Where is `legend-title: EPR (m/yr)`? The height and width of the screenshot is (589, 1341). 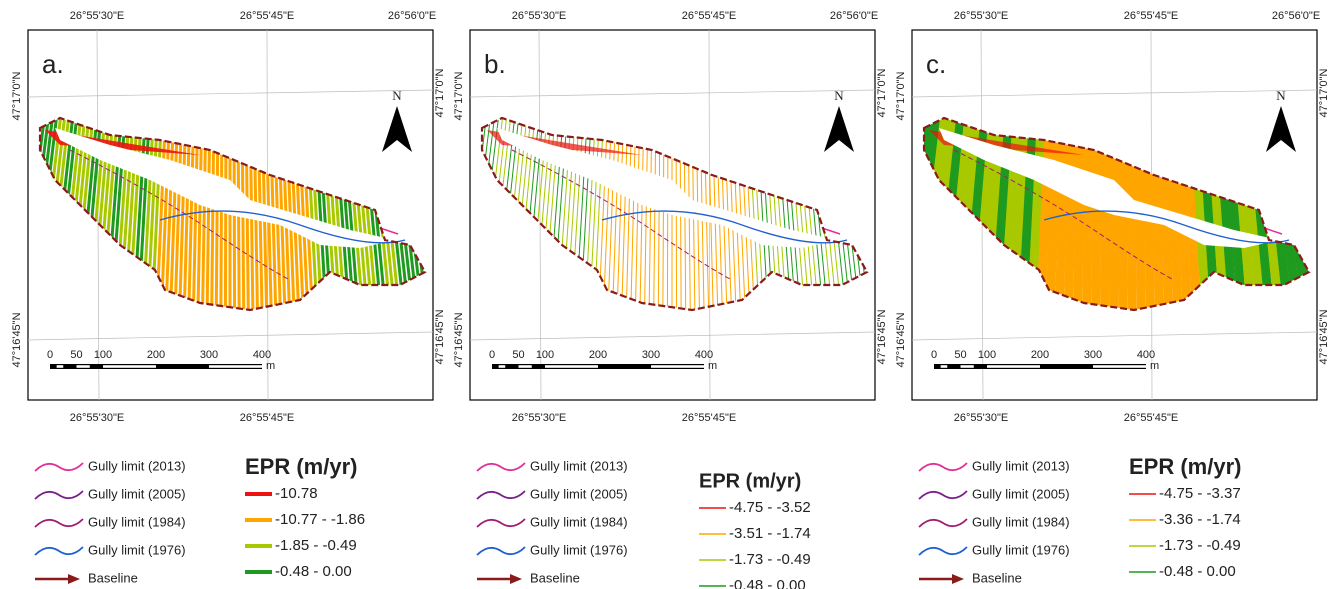
legend-title: EPR (m/yr) is located at coordinates (1185, 466).